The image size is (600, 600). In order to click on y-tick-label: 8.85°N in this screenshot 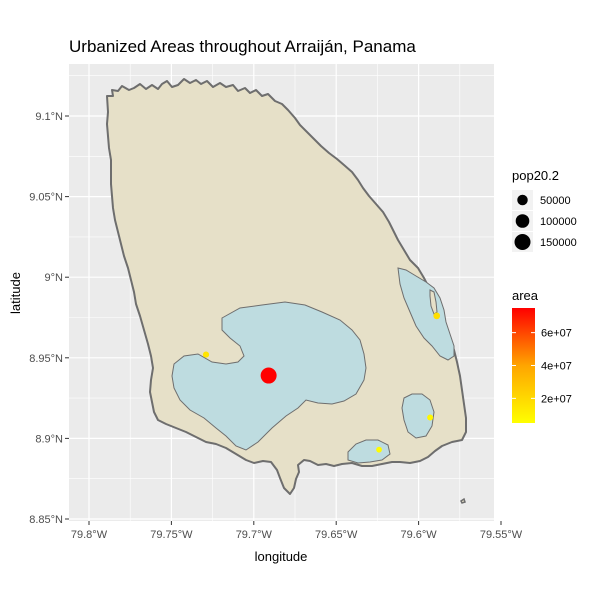, I will do `click(46, 520)`.